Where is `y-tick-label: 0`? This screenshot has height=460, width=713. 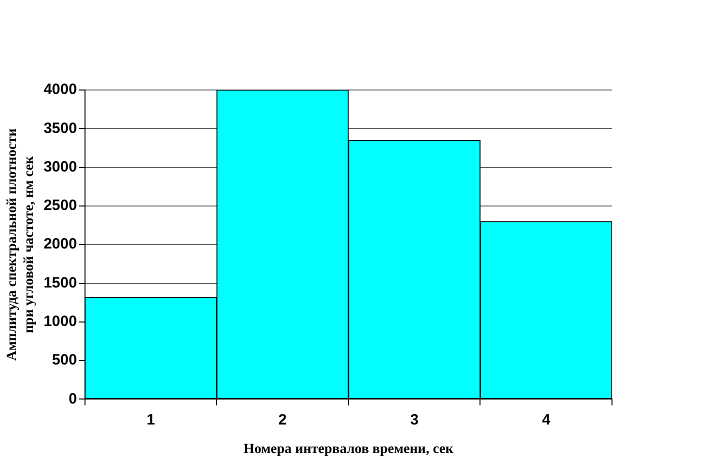 y-tick-label: 0 is located at coordinates (72, 399).